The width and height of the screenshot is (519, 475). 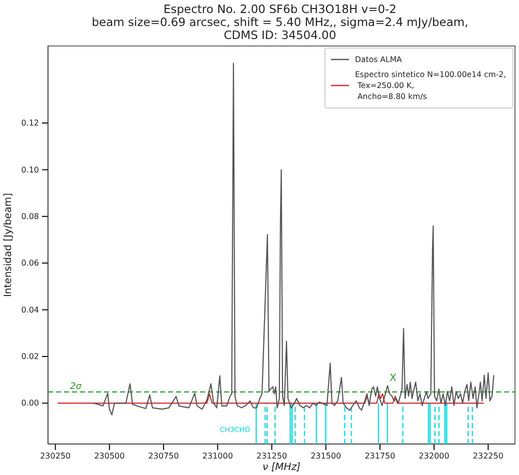 I want to click on x-tick-label: 232250, so click(x=488, y=456).